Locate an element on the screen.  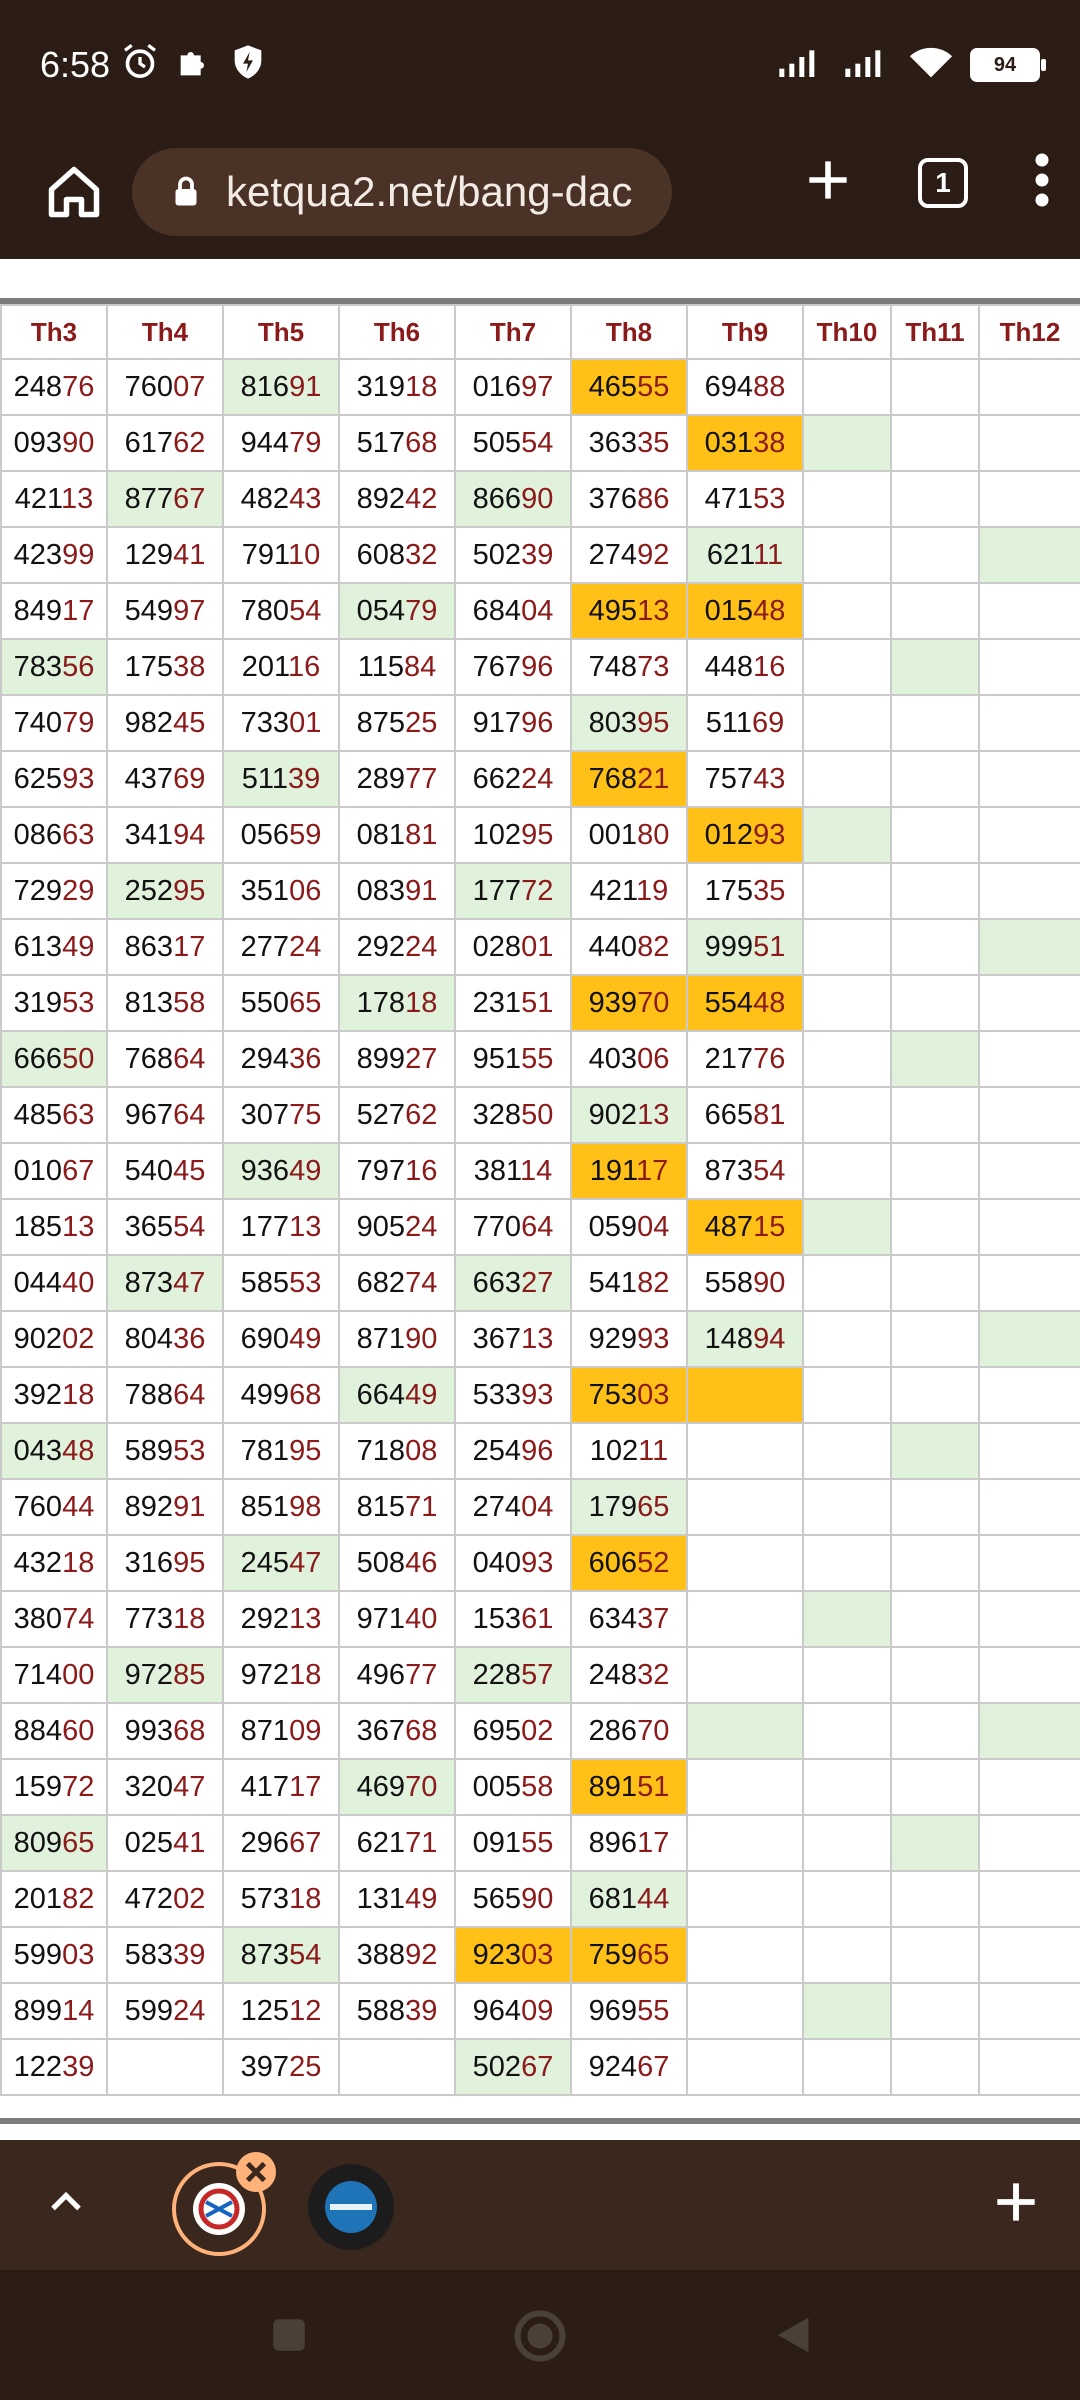
circle-icon is located at coordinates (540, 2336).